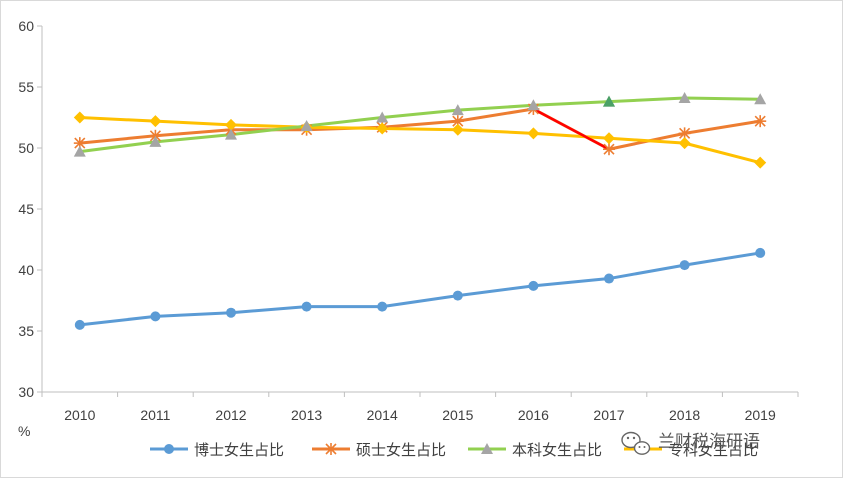  I want to click on y-tick-label: 35, so click(26, 331).